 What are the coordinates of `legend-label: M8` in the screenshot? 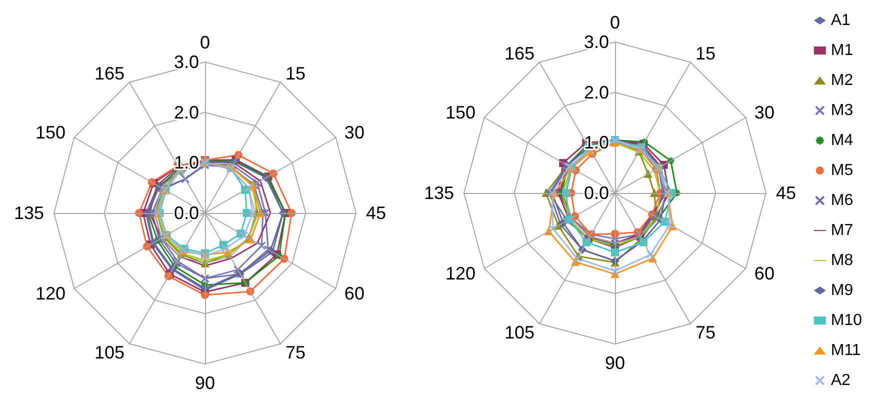 It's located at (842, 260).